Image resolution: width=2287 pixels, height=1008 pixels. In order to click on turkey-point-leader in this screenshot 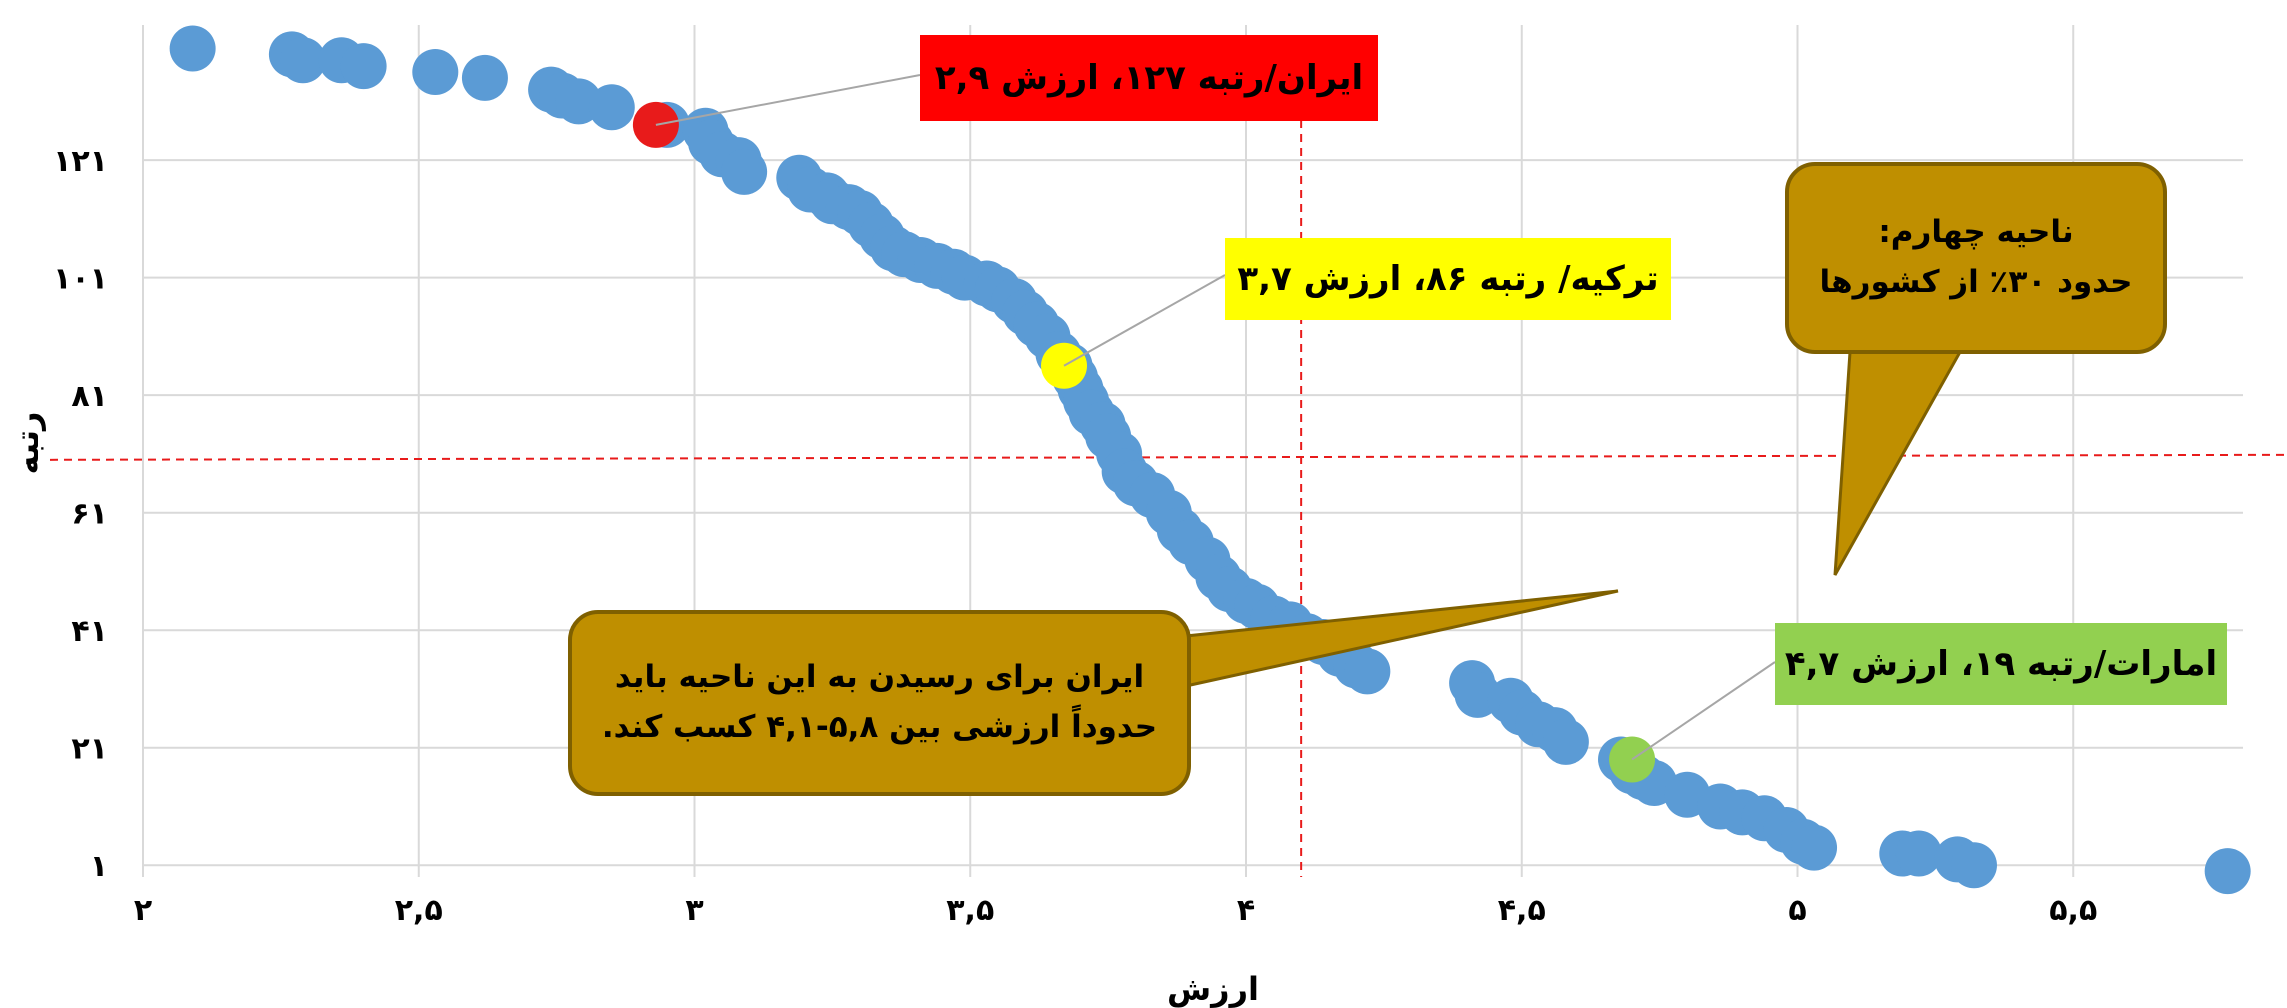, I will do `click(1144, 320)`.